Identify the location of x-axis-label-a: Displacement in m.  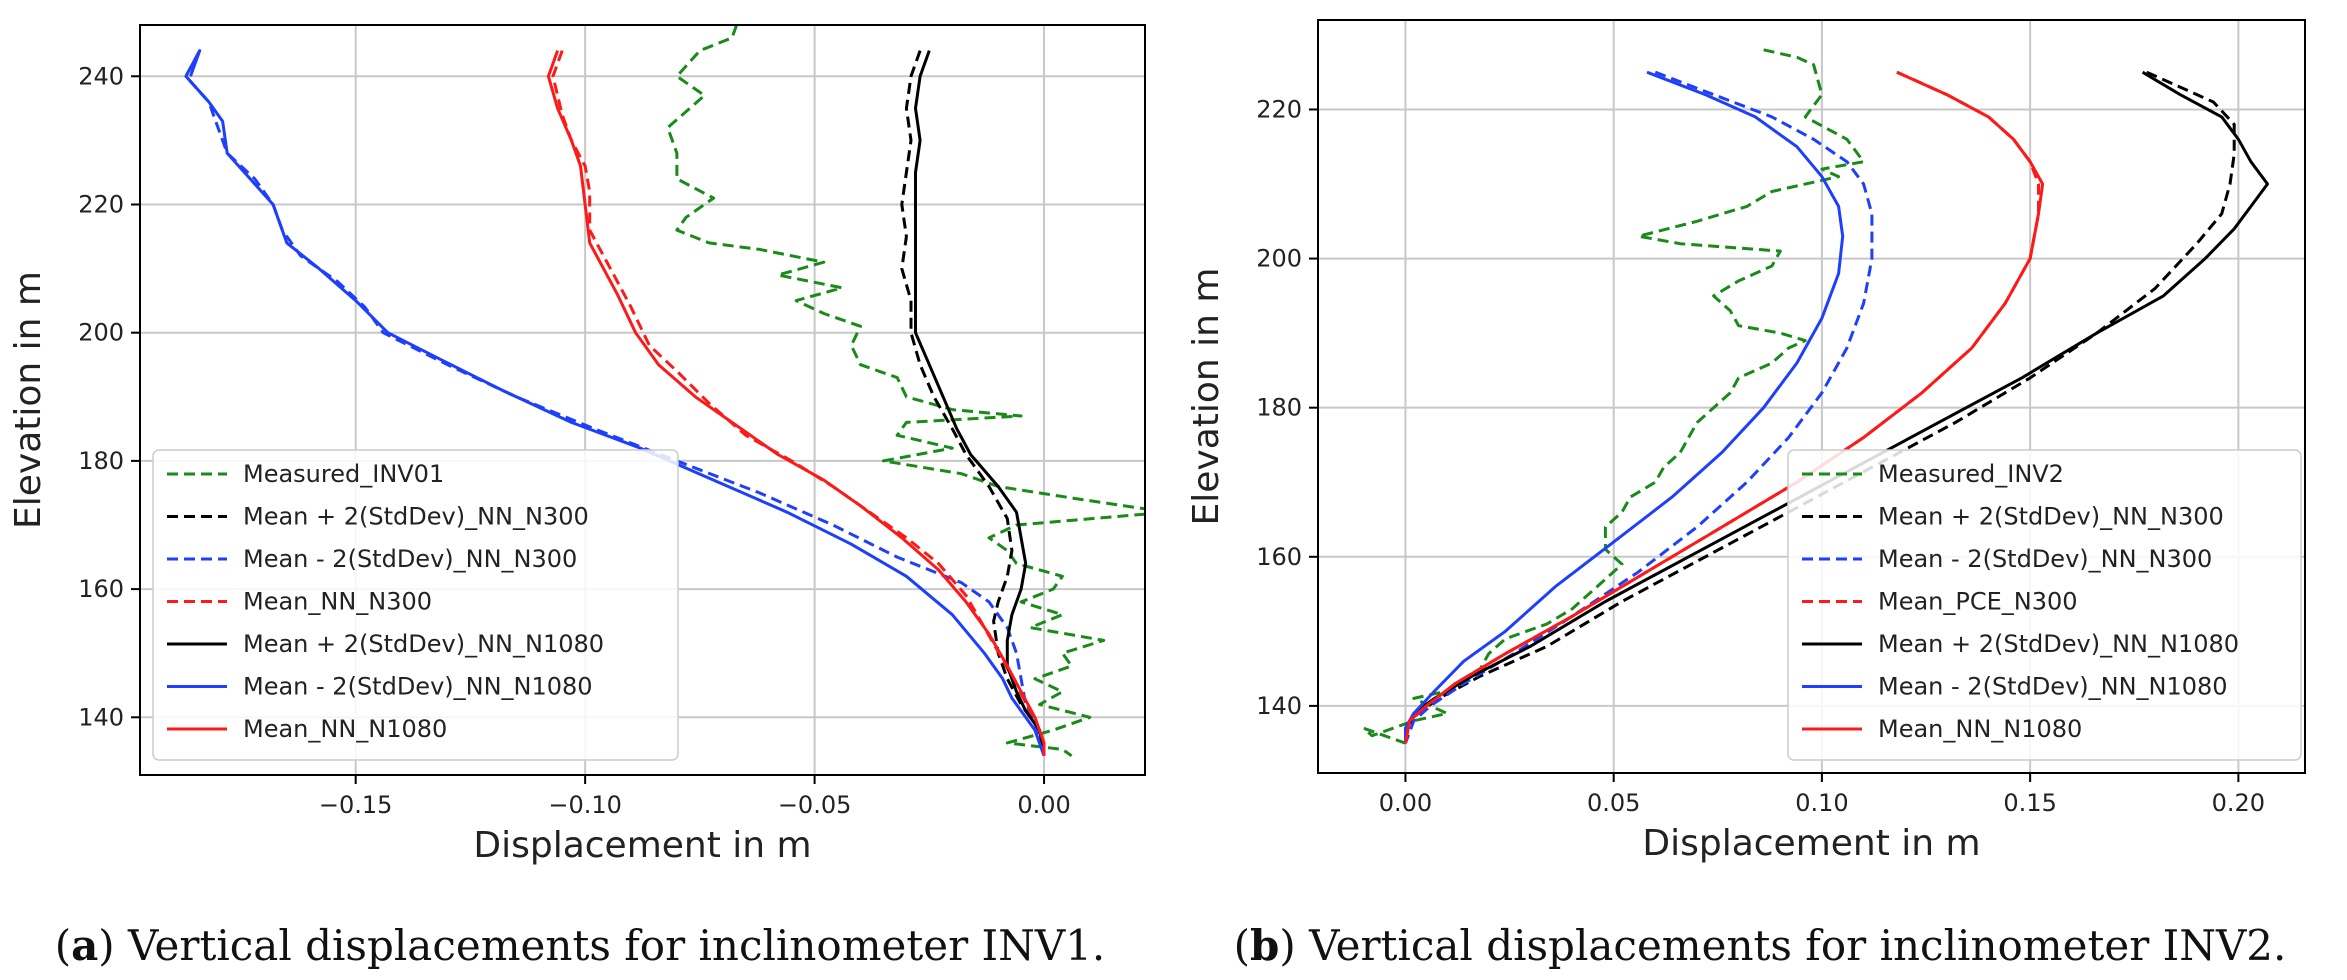
(642, 845).